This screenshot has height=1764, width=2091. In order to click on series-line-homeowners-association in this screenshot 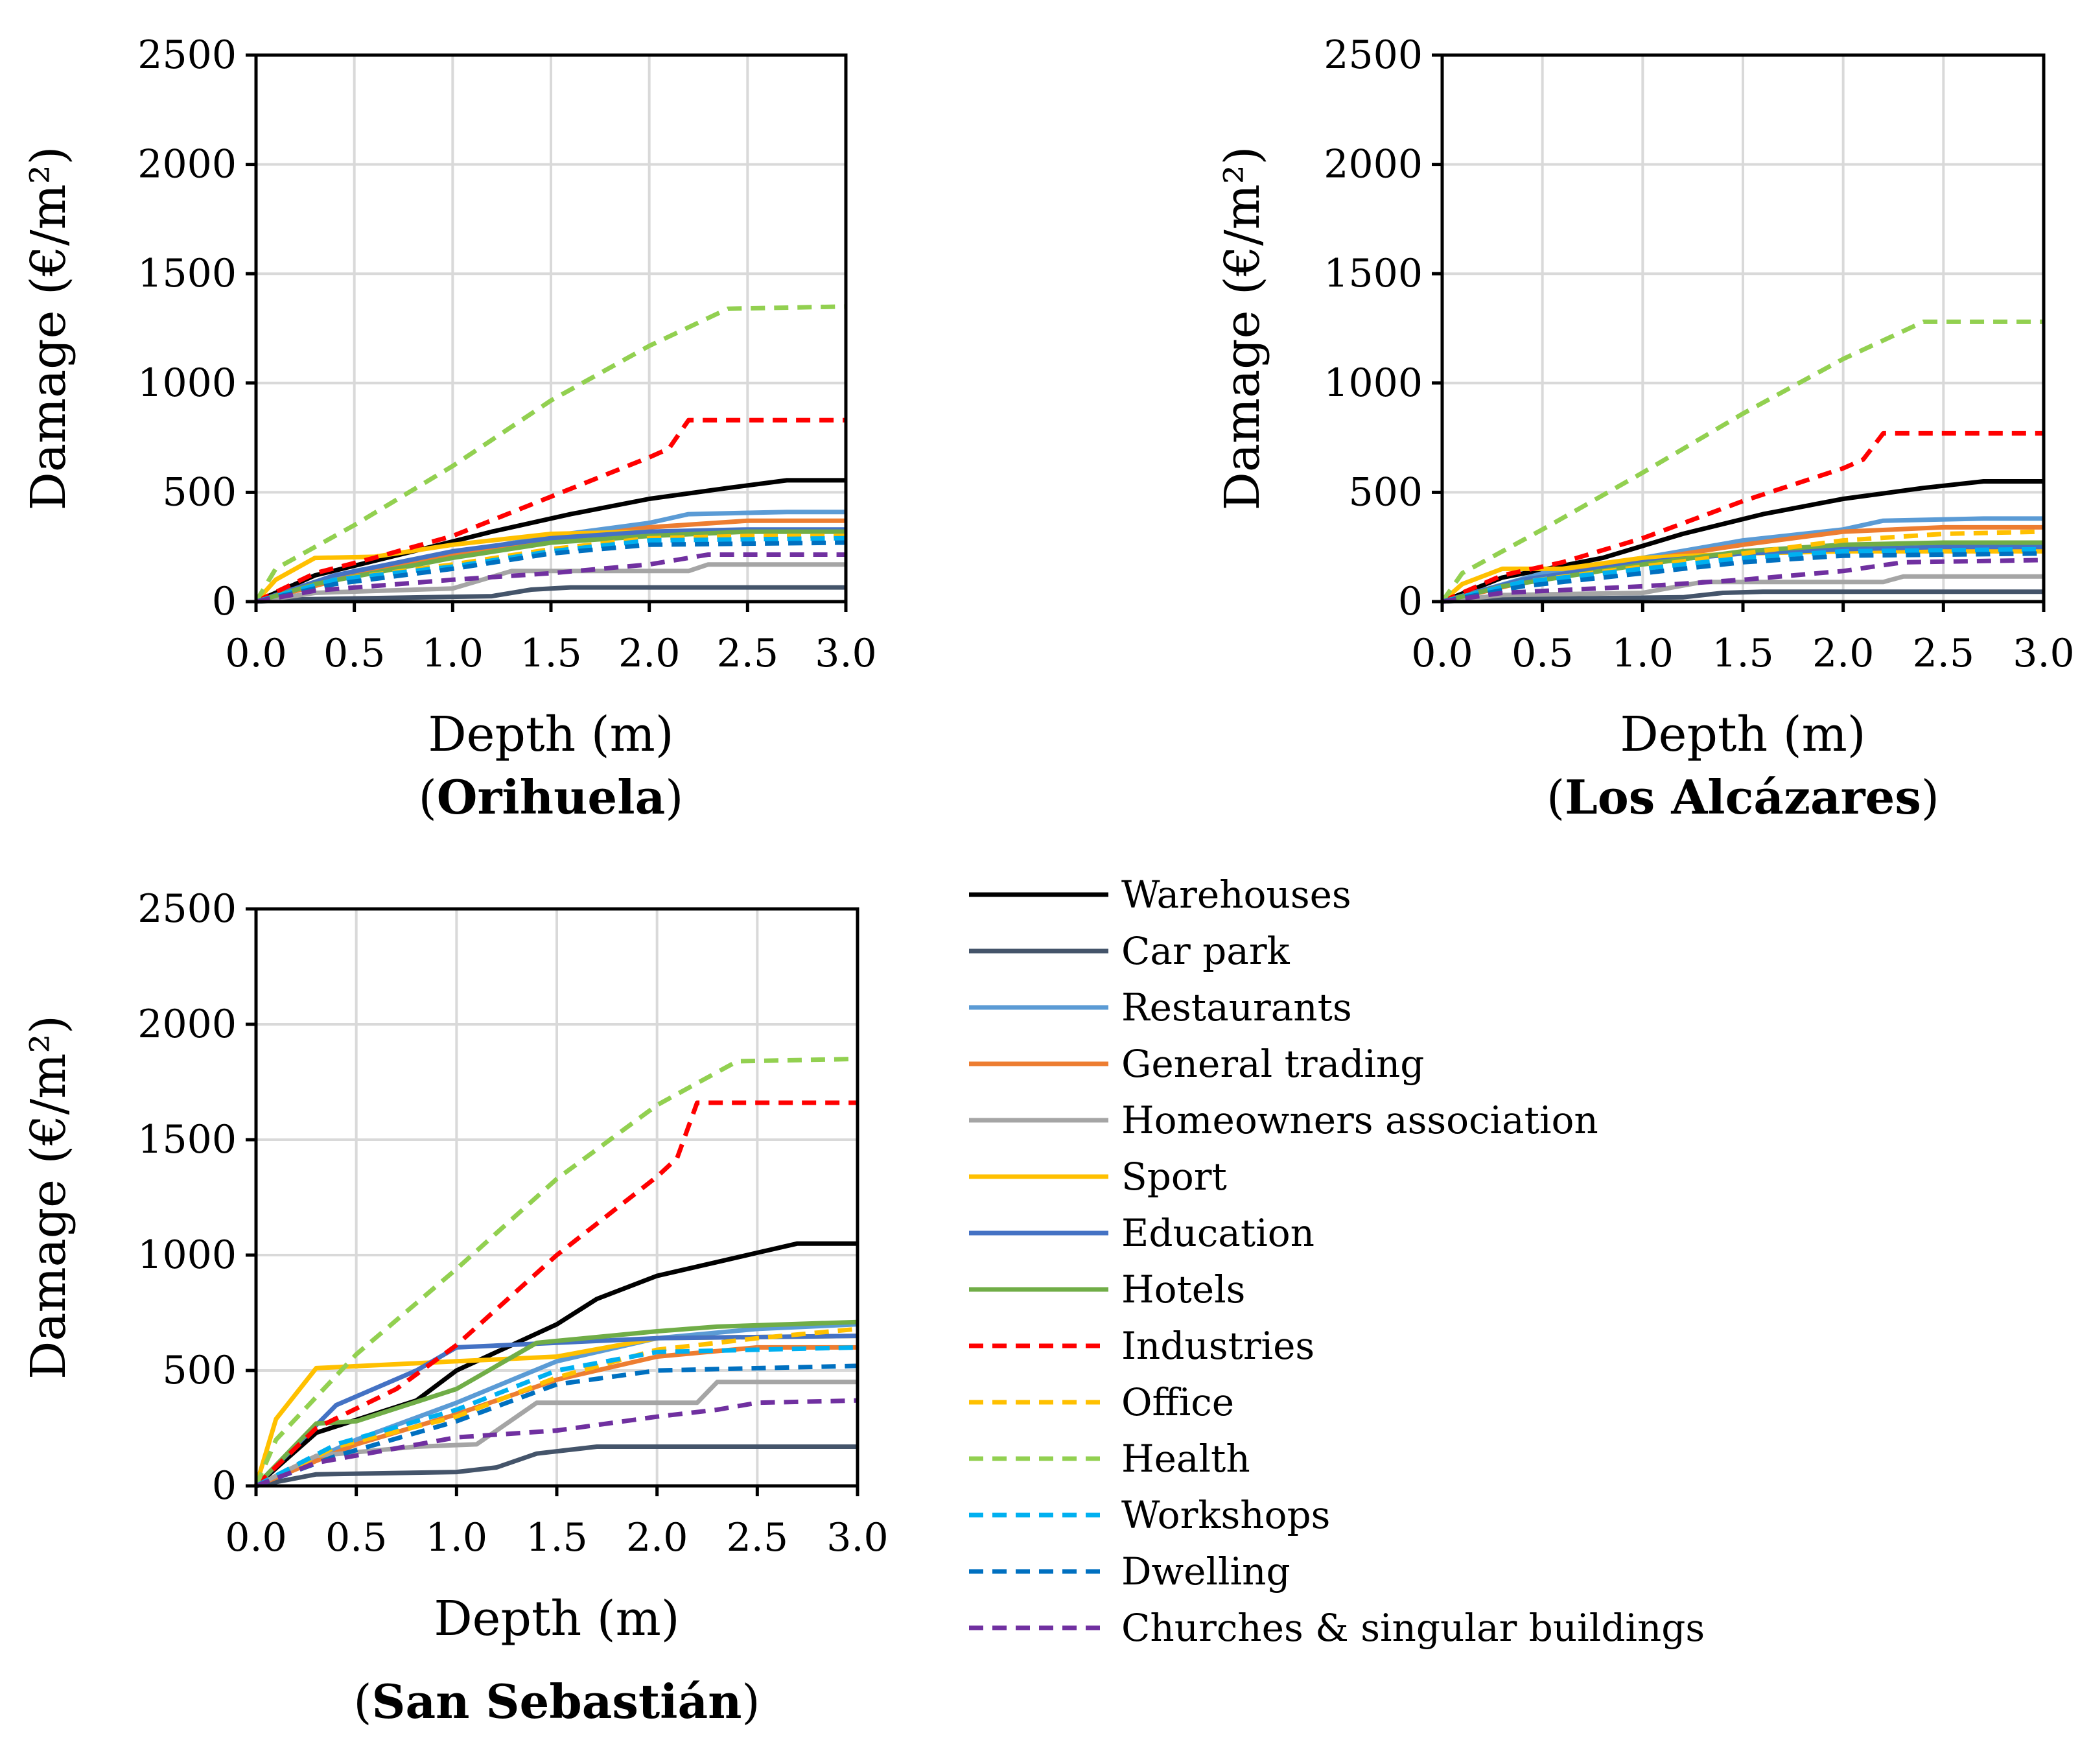, I will do `click(556, 1434)`.